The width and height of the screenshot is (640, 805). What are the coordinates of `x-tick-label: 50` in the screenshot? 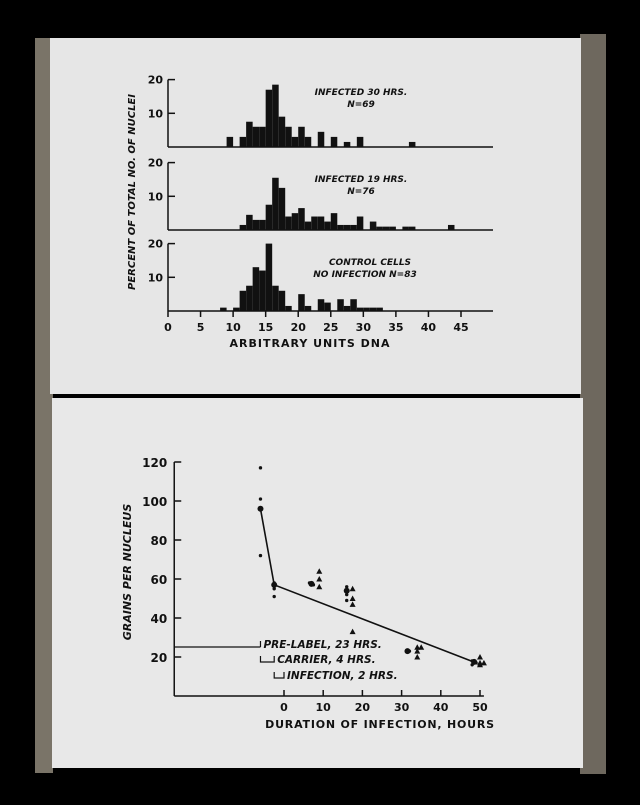 It's located at (480, 707).